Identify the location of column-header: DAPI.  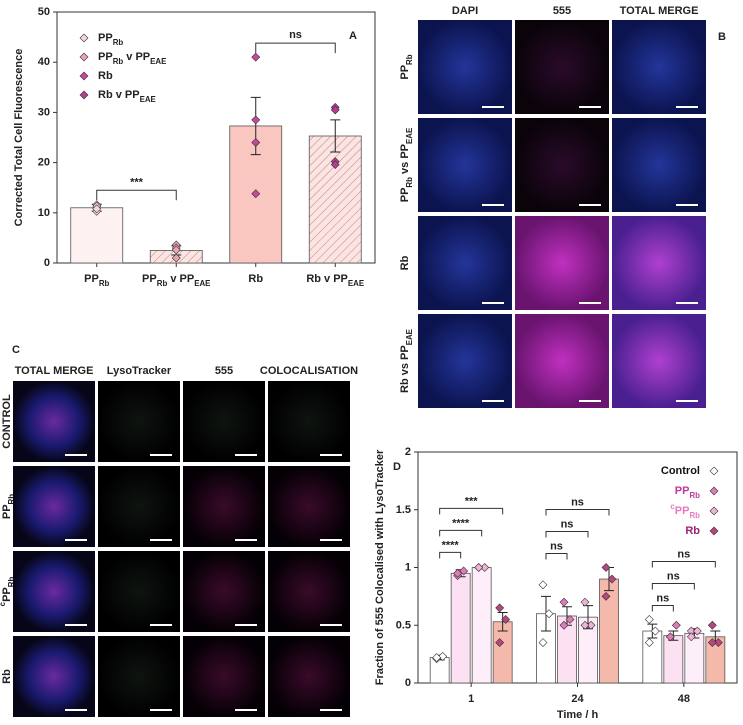
(465, 11).